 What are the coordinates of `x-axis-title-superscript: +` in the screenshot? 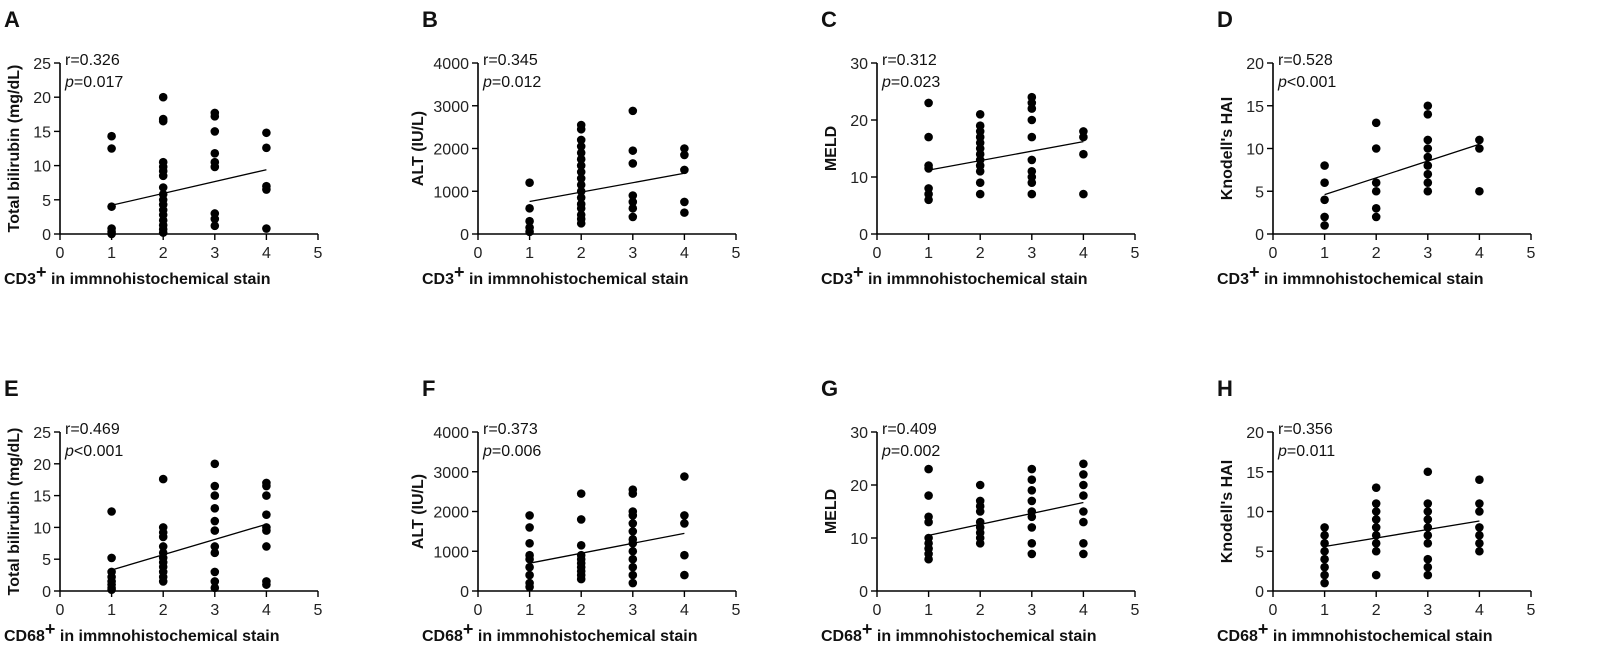 It's located at (459, 272).